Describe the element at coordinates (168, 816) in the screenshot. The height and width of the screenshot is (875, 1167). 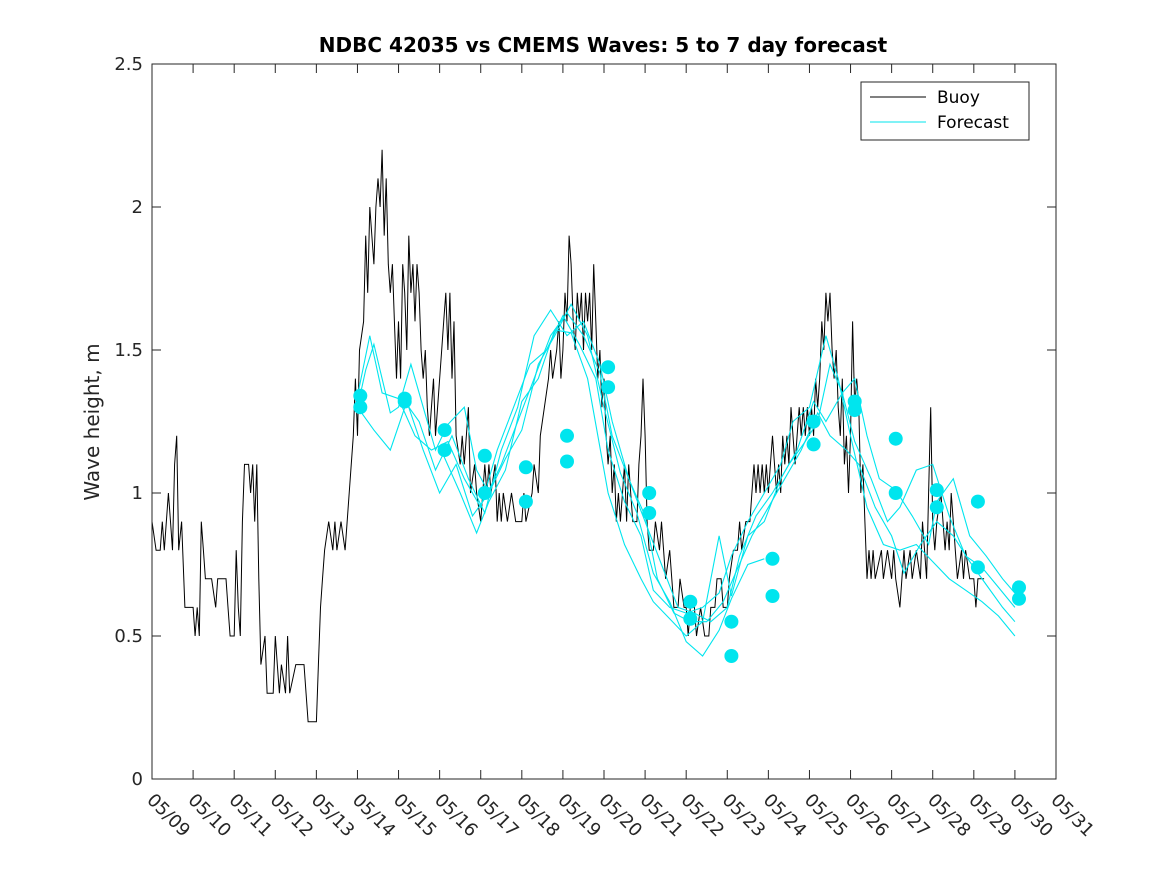
I see `x-tick-label: 05/09` at that location.